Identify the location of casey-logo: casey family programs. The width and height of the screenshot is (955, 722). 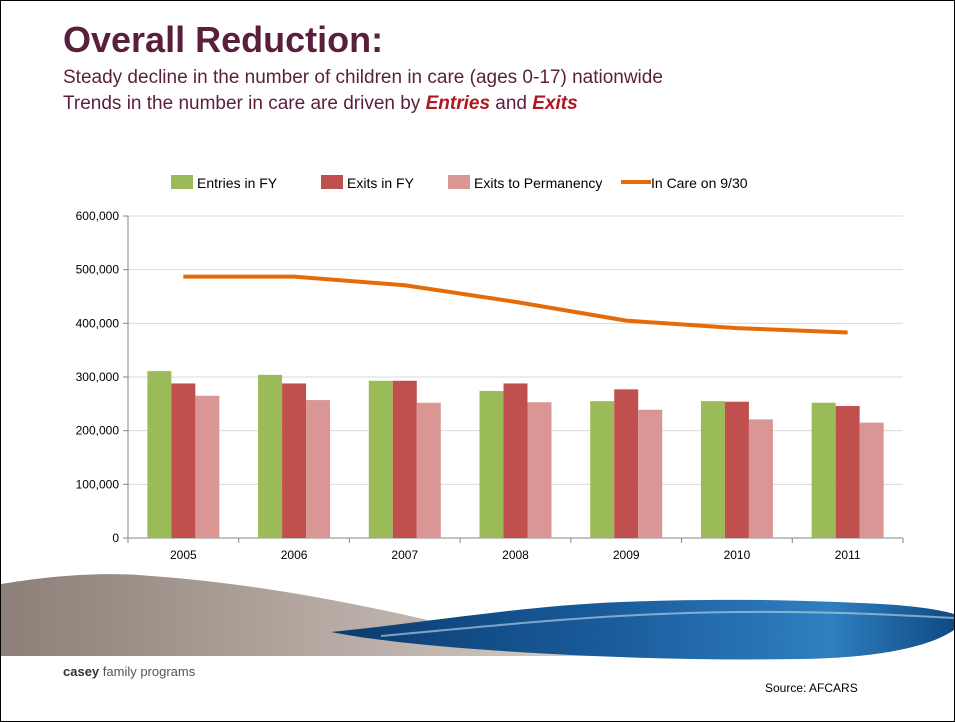
(129, 671).